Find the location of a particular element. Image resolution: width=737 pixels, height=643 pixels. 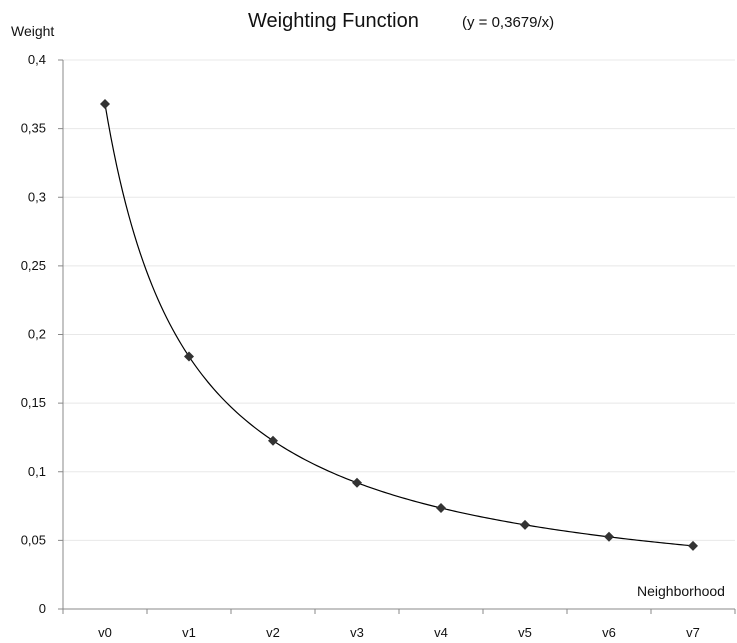

chart-formula: (y = 0,3679/x) is located at coordinates (508, 22).